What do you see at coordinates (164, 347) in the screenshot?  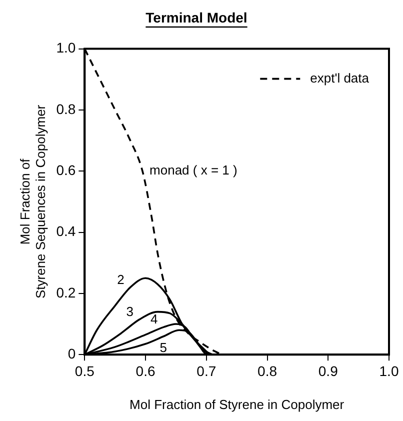 I see `series-label: 5` at bounding box center [164, 347].